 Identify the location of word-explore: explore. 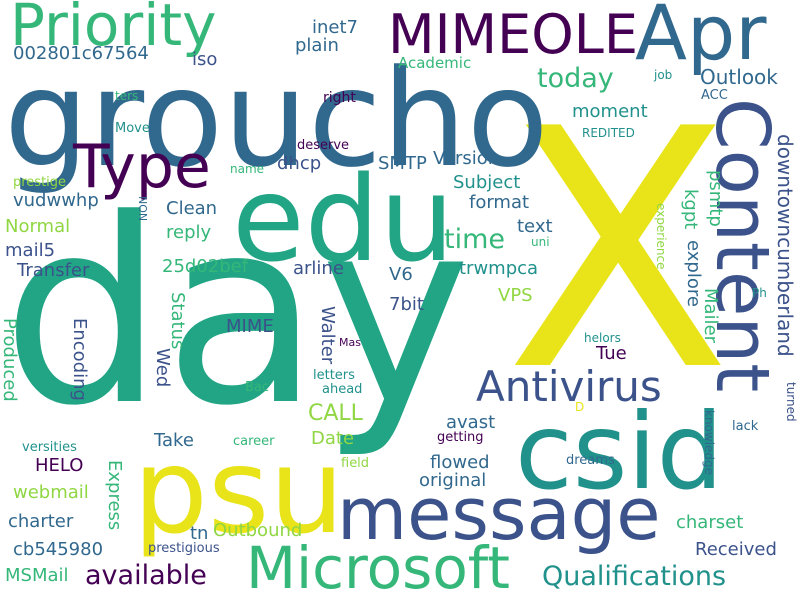
(693, 273).